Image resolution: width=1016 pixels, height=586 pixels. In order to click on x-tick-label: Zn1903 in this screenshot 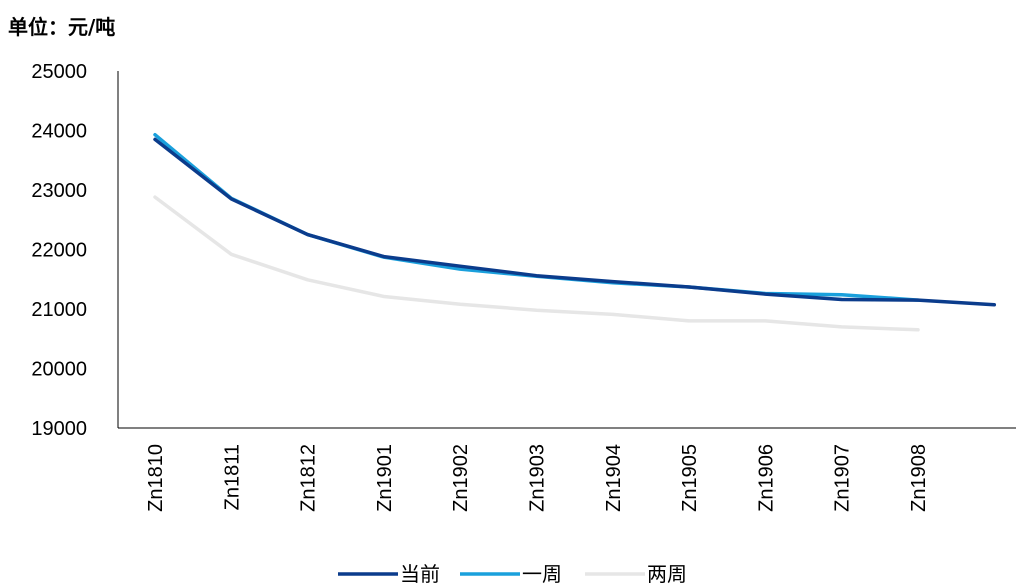, I will do `click(538, 478)`.